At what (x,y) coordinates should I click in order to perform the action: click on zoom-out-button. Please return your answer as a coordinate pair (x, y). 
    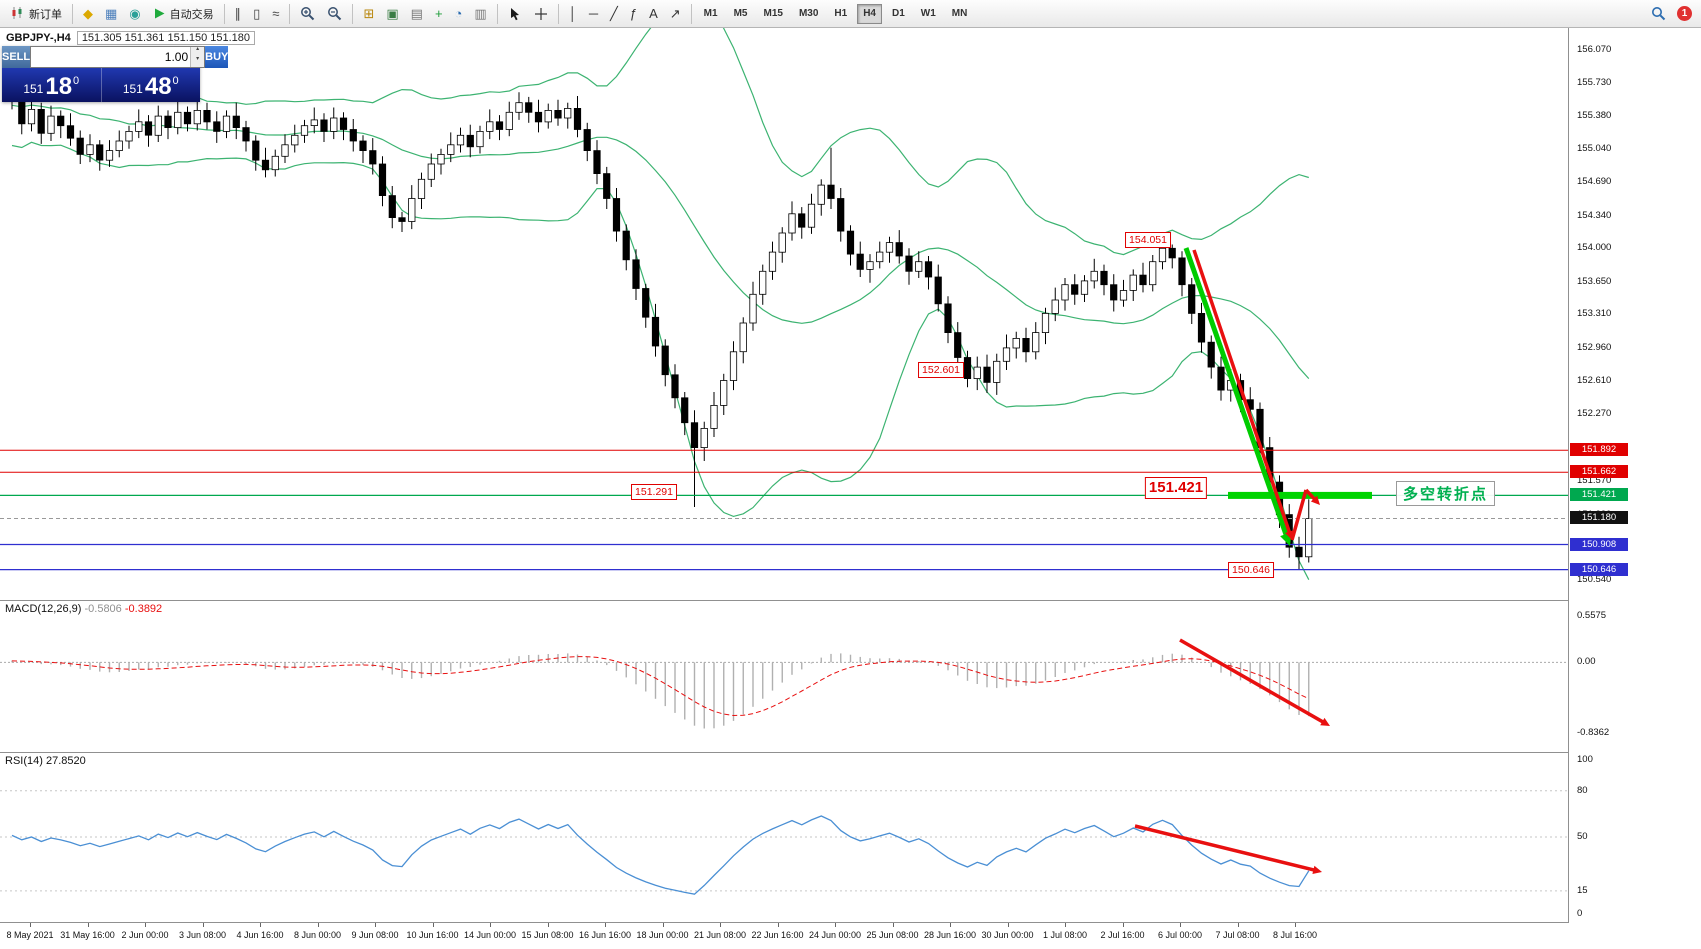
    Looking at the image, I should click on (334, 14).